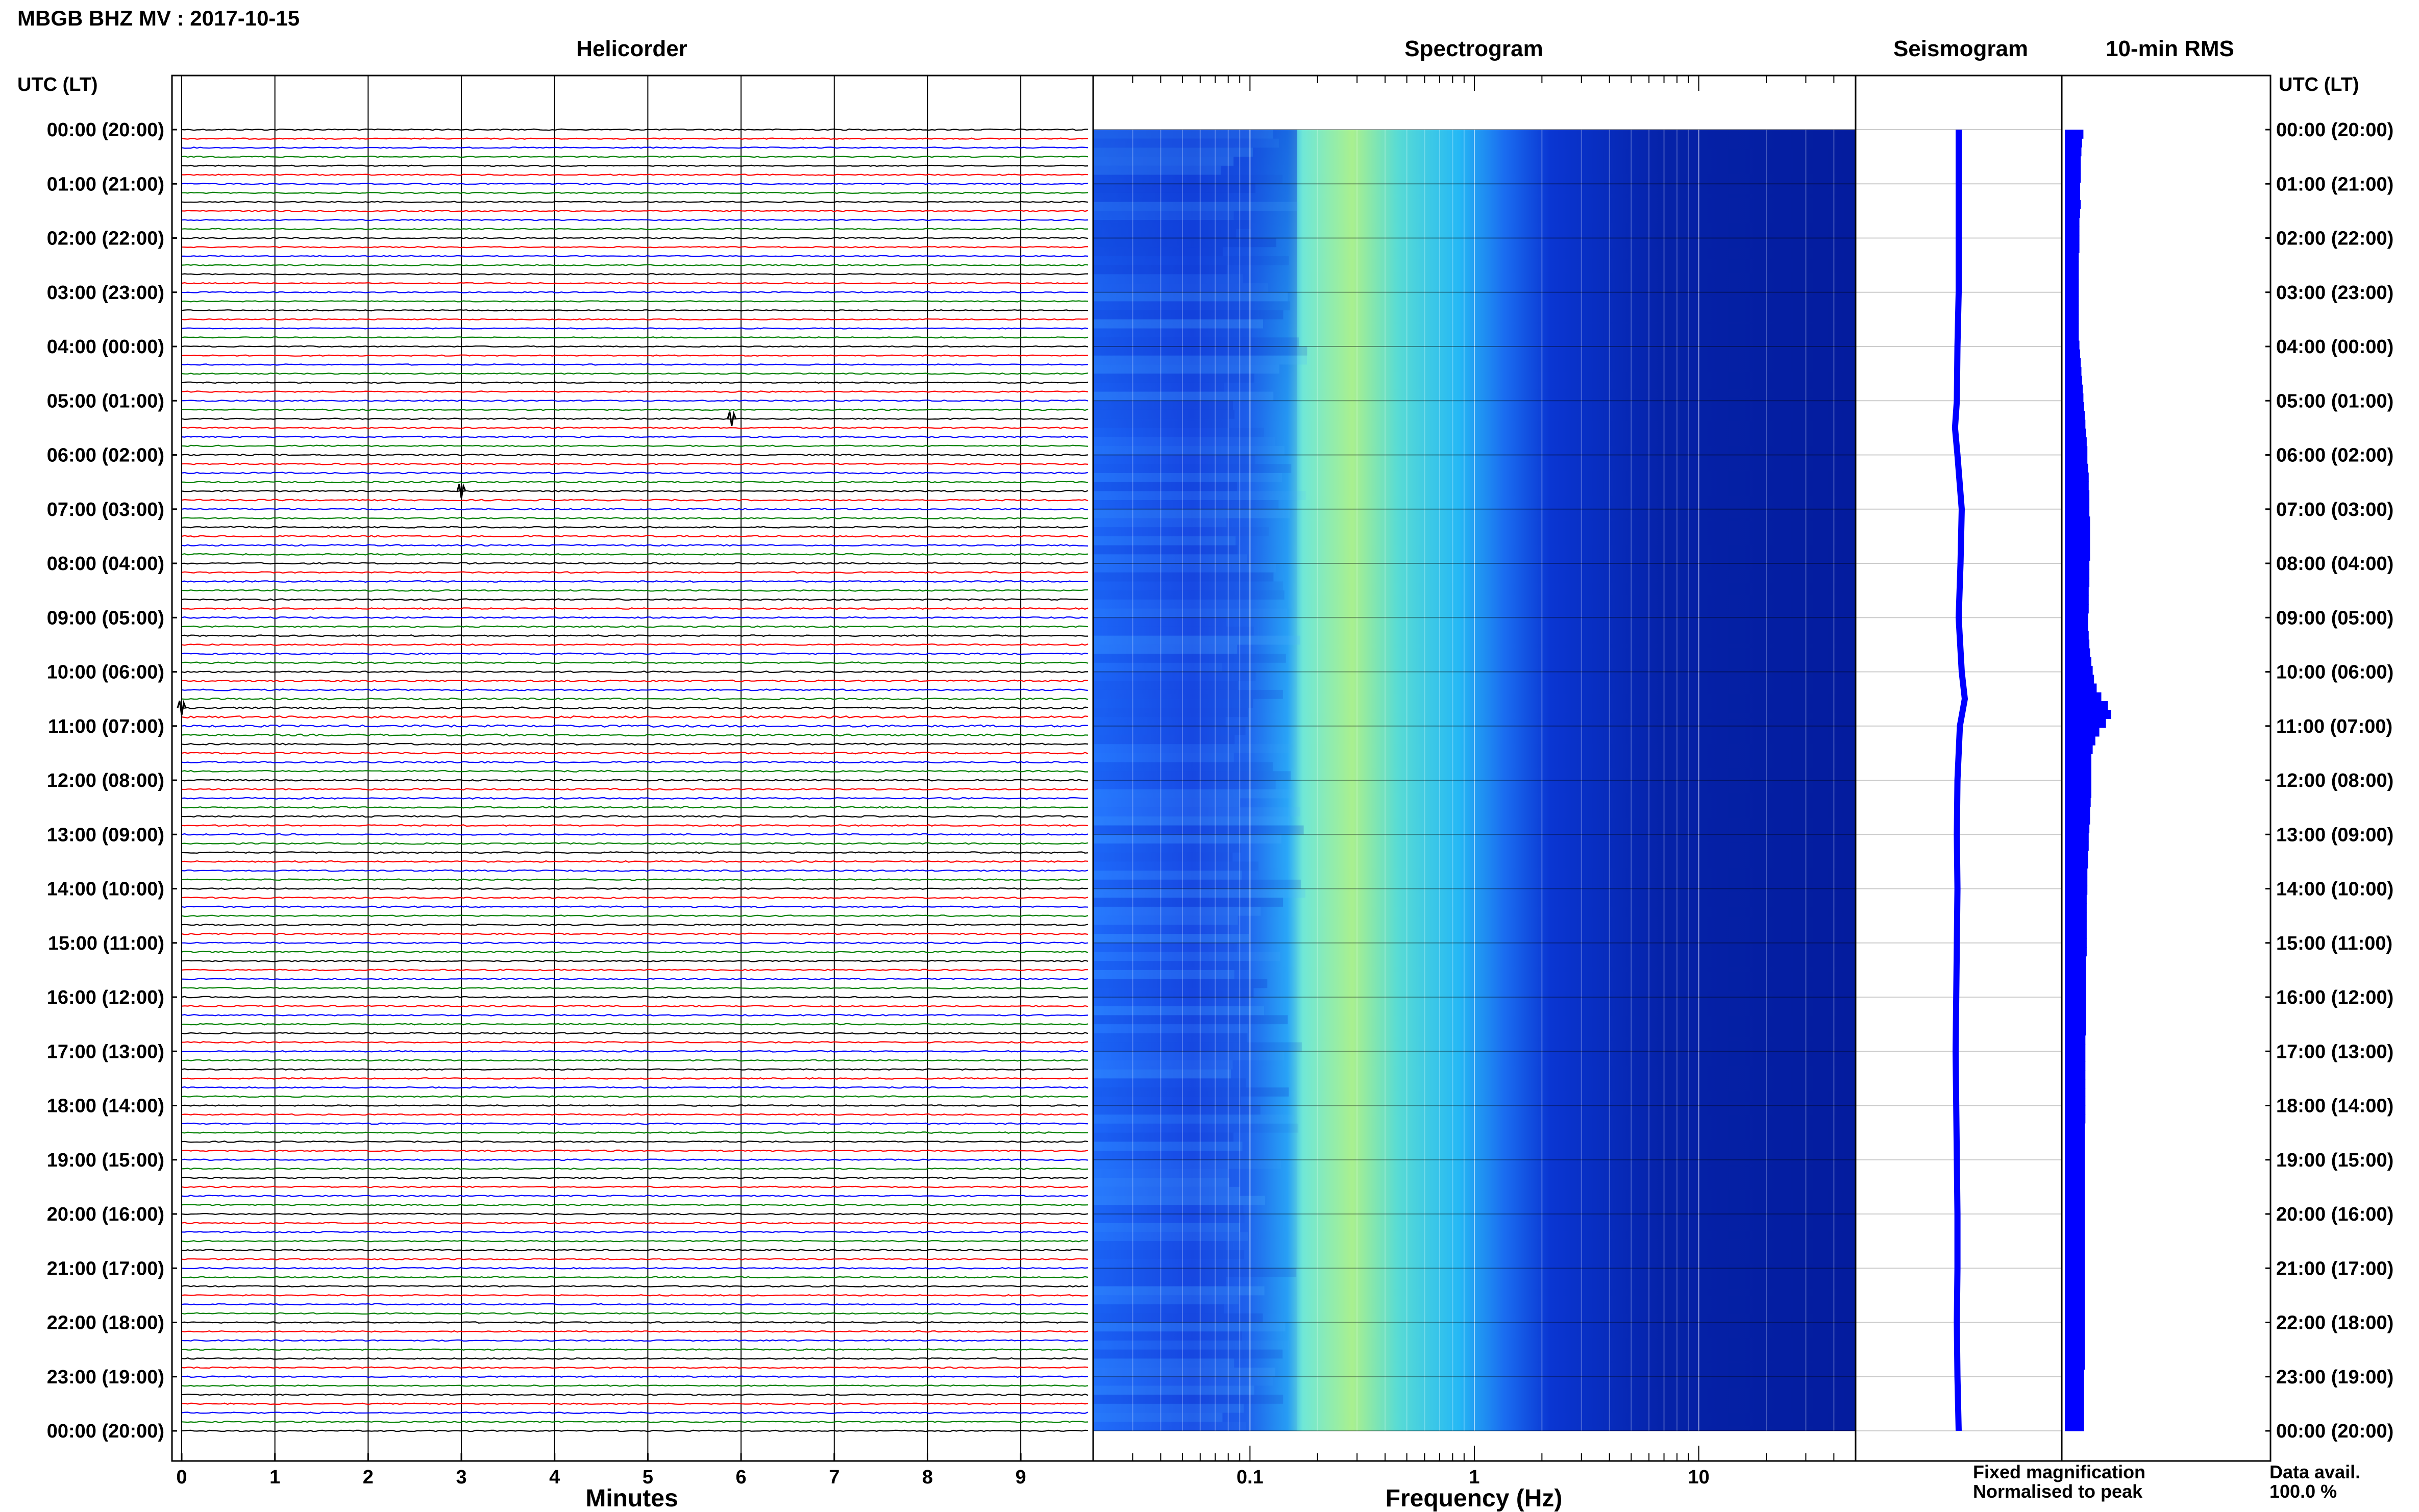 Image resolution: width=2419 pixels, height=1512 pixels. What do you see at coordinates (105, 672) in the screenshot?
I see `time-label-left: 10:00 (06:00)` at bounding box center [105, 672].